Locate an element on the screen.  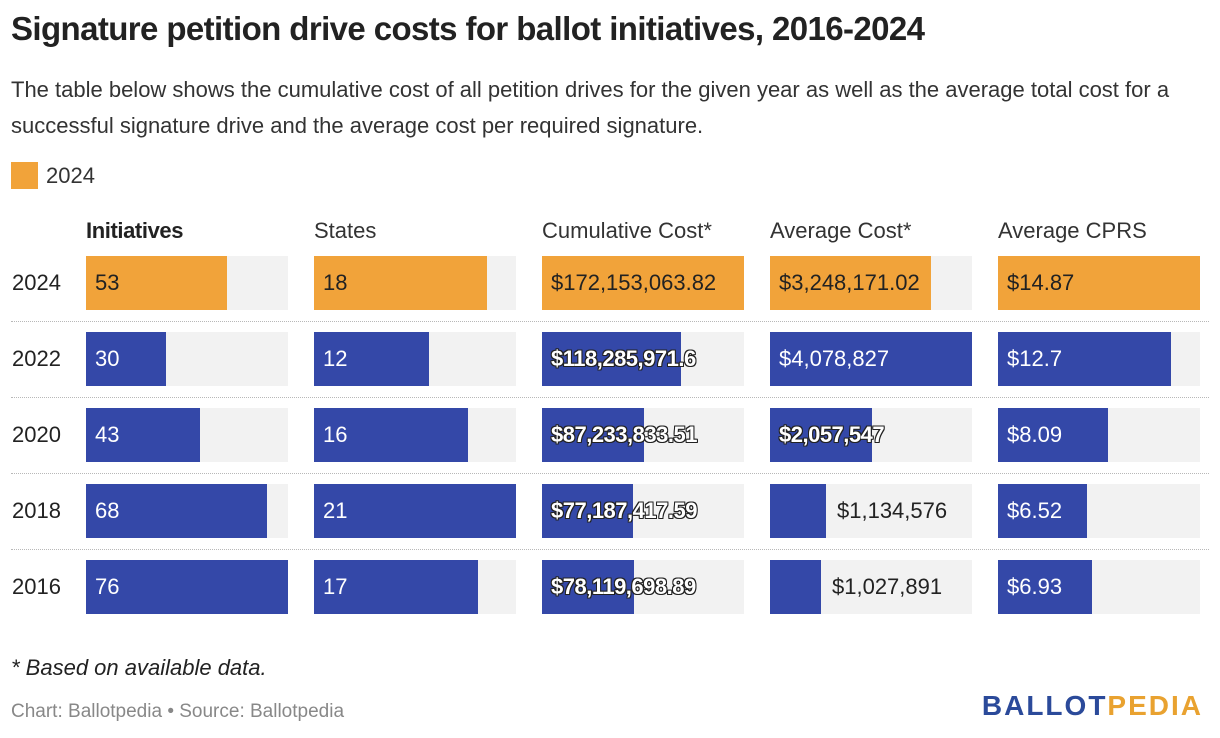
value-label-average-cost-2018: $1,134,576 is located at coordinates (892, 510).